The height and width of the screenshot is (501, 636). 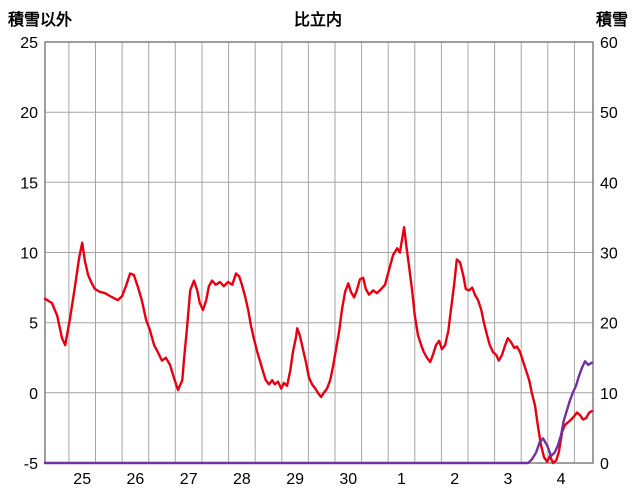 I want to click on x-tick-label: 26, so click(x=136, y=479).